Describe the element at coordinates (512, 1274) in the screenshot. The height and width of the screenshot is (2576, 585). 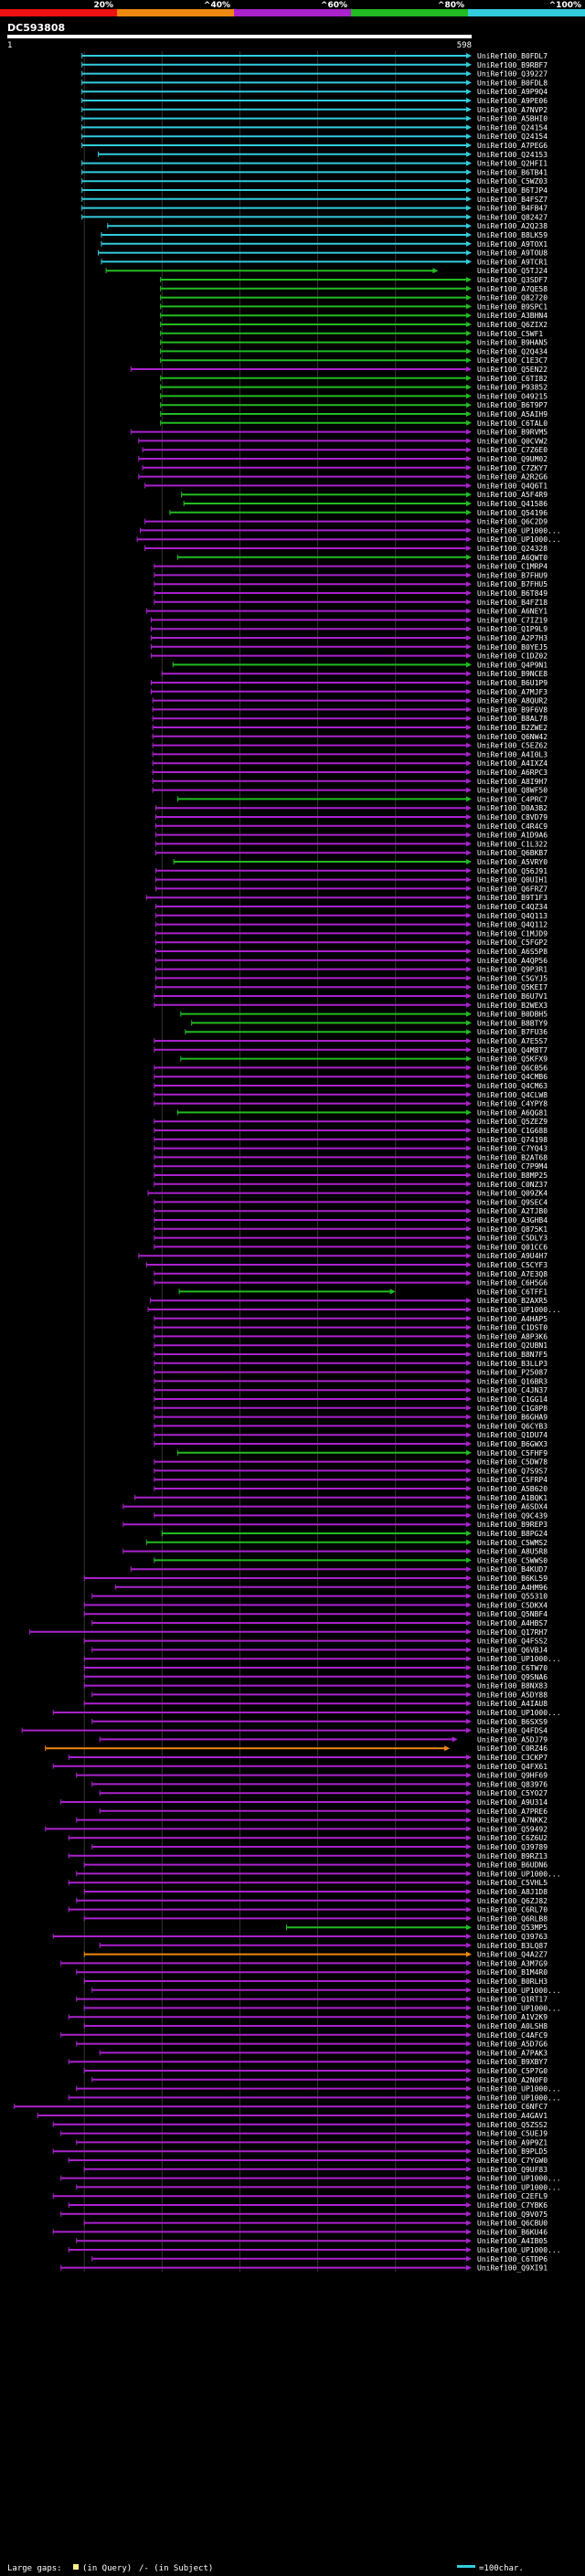
I see `hit-label: UniRef100_A7E3Q8` at that location.